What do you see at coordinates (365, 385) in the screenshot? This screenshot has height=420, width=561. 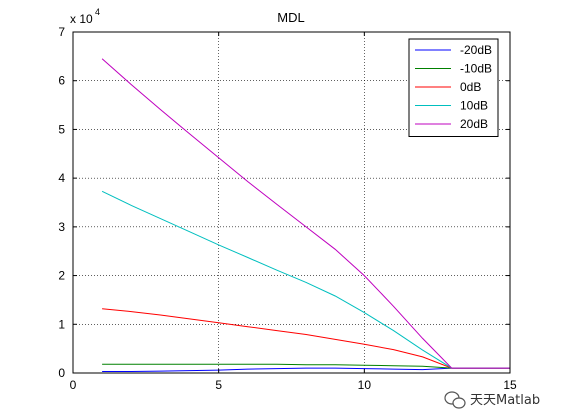 I see `x-tick-label: 10` at bounding box center [365, 385].